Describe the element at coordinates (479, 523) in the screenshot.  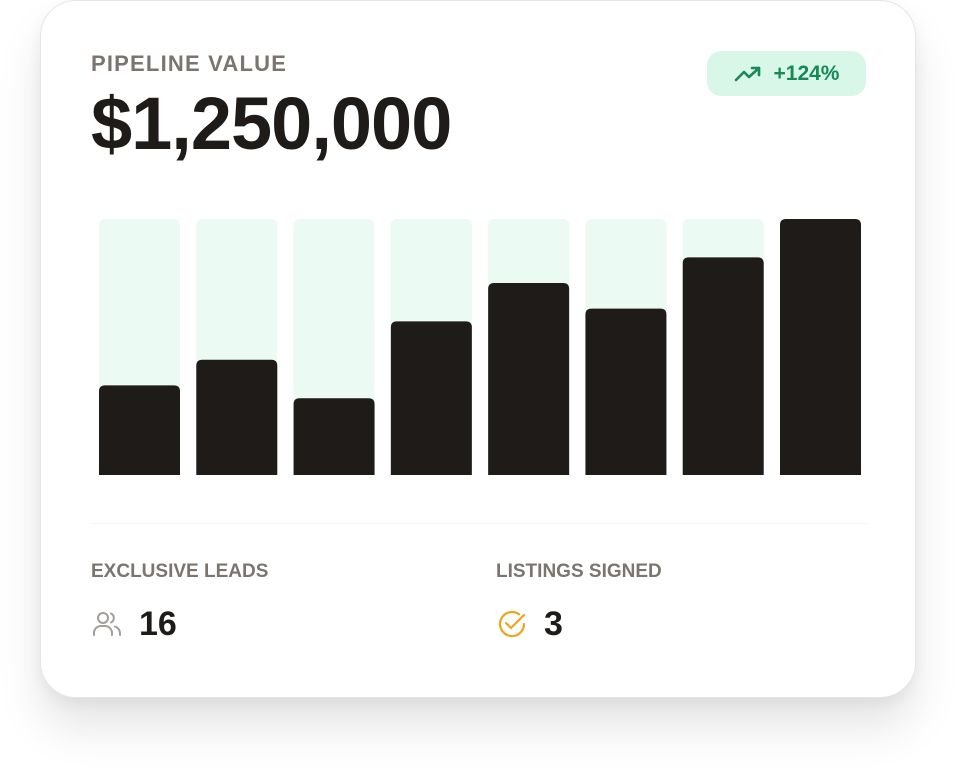
I see `divider` at that location.